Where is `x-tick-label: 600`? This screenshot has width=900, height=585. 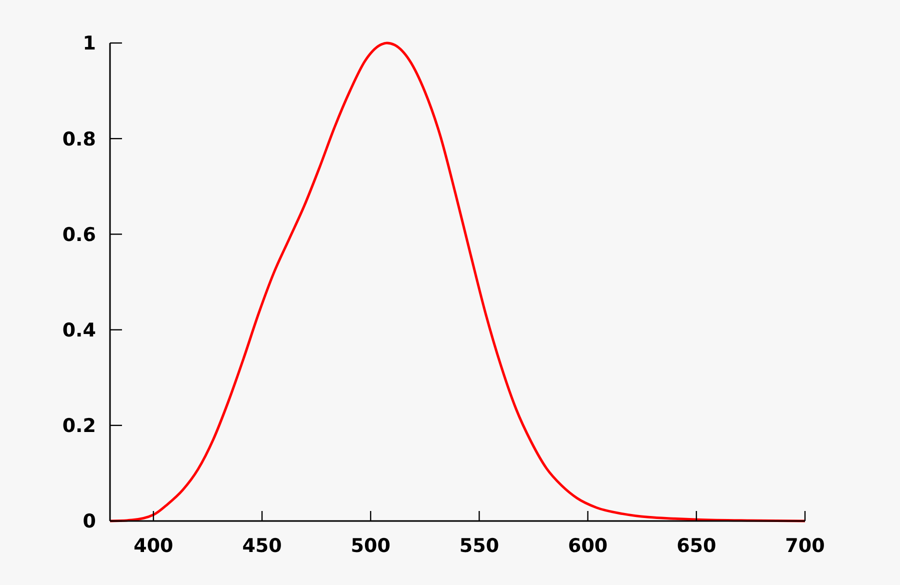
x-tick-label: 600 is located at coordinates (588, 546).